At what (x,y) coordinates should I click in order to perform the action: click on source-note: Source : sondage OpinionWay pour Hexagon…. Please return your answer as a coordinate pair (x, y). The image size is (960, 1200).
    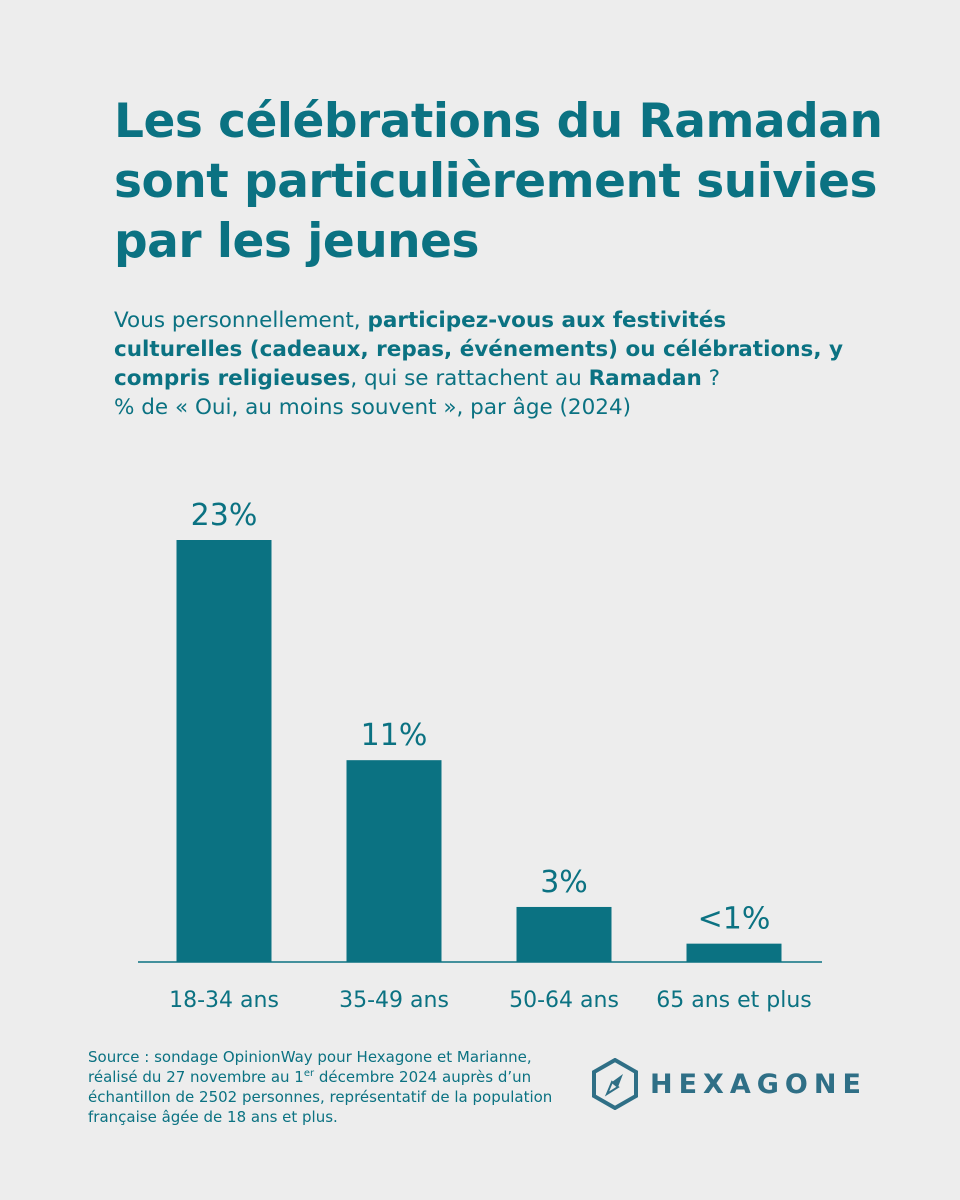
    Looking at the image, I should click on (320, 1087).